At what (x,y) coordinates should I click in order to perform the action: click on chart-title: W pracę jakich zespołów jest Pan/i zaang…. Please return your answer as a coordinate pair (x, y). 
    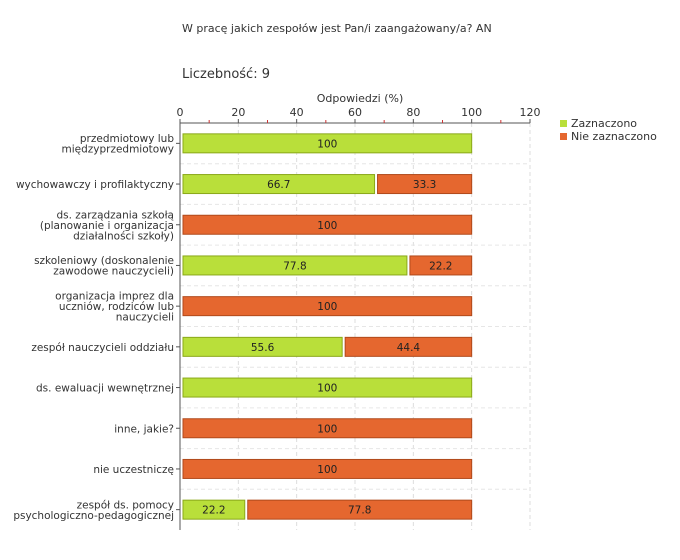
    Looking at the image, I should click on (337, 28).